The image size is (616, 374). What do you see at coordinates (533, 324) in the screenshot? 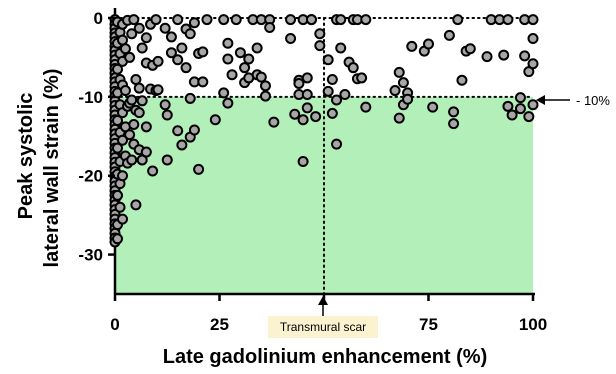
I see `x-tick-label: 100` at bounding box center [533, 324].